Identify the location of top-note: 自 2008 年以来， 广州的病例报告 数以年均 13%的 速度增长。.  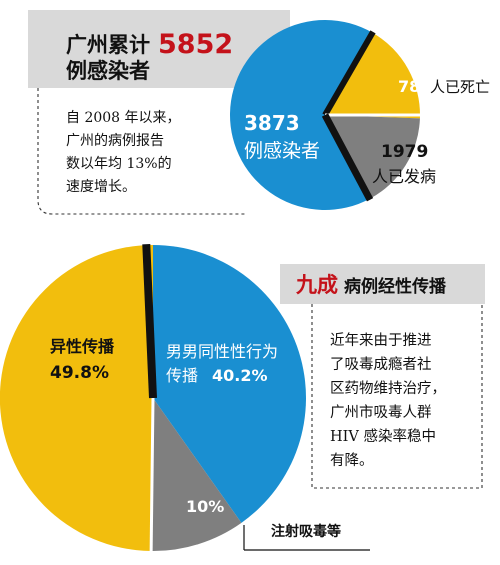
(123, 152).